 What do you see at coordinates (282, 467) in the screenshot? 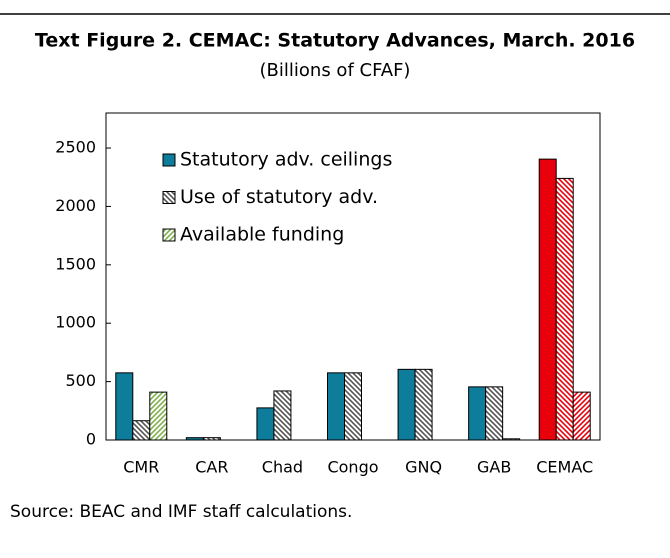
I see `x-tick-label: Chad` at bounding box center [282, 467].